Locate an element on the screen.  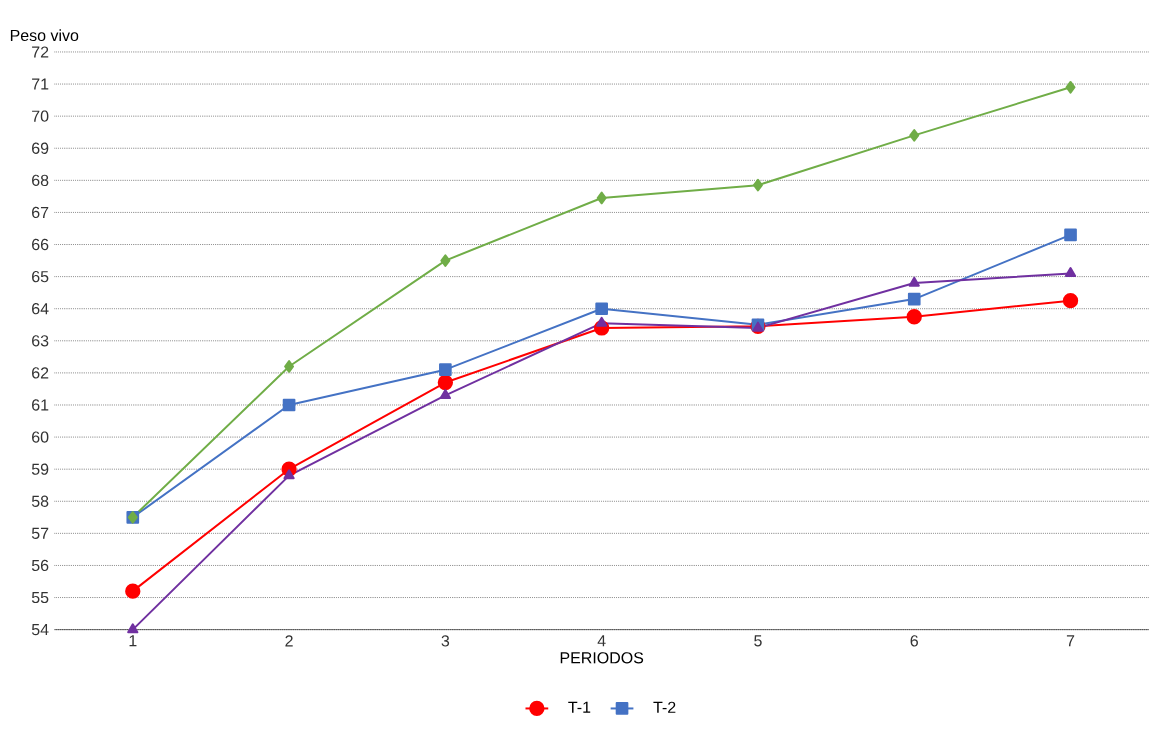
legend-label: T-2 is located at coordinates (664, 707).